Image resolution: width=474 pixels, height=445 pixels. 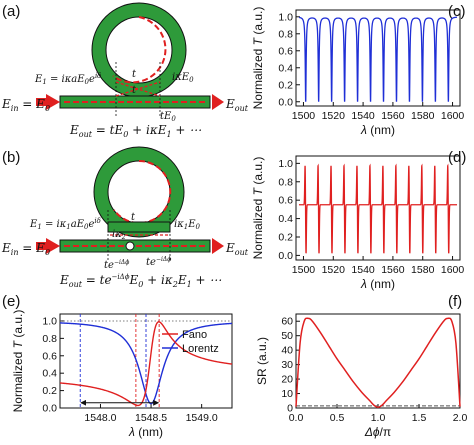 I want to click on panel-label-d: (d), so click(x=457, y=157).